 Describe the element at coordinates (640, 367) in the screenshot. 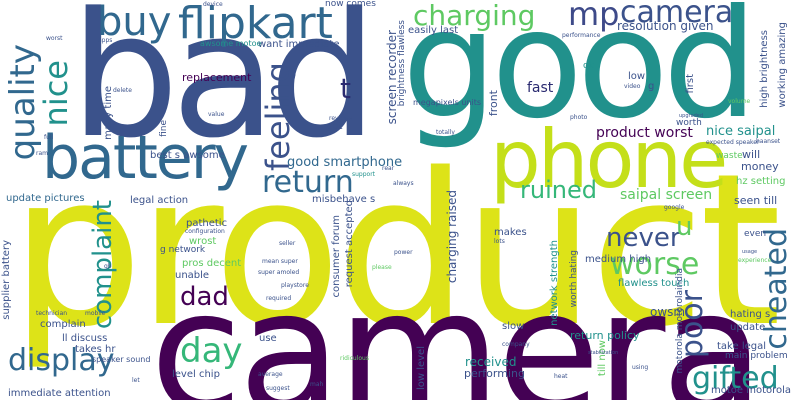

I see `word-using: using` at that location.